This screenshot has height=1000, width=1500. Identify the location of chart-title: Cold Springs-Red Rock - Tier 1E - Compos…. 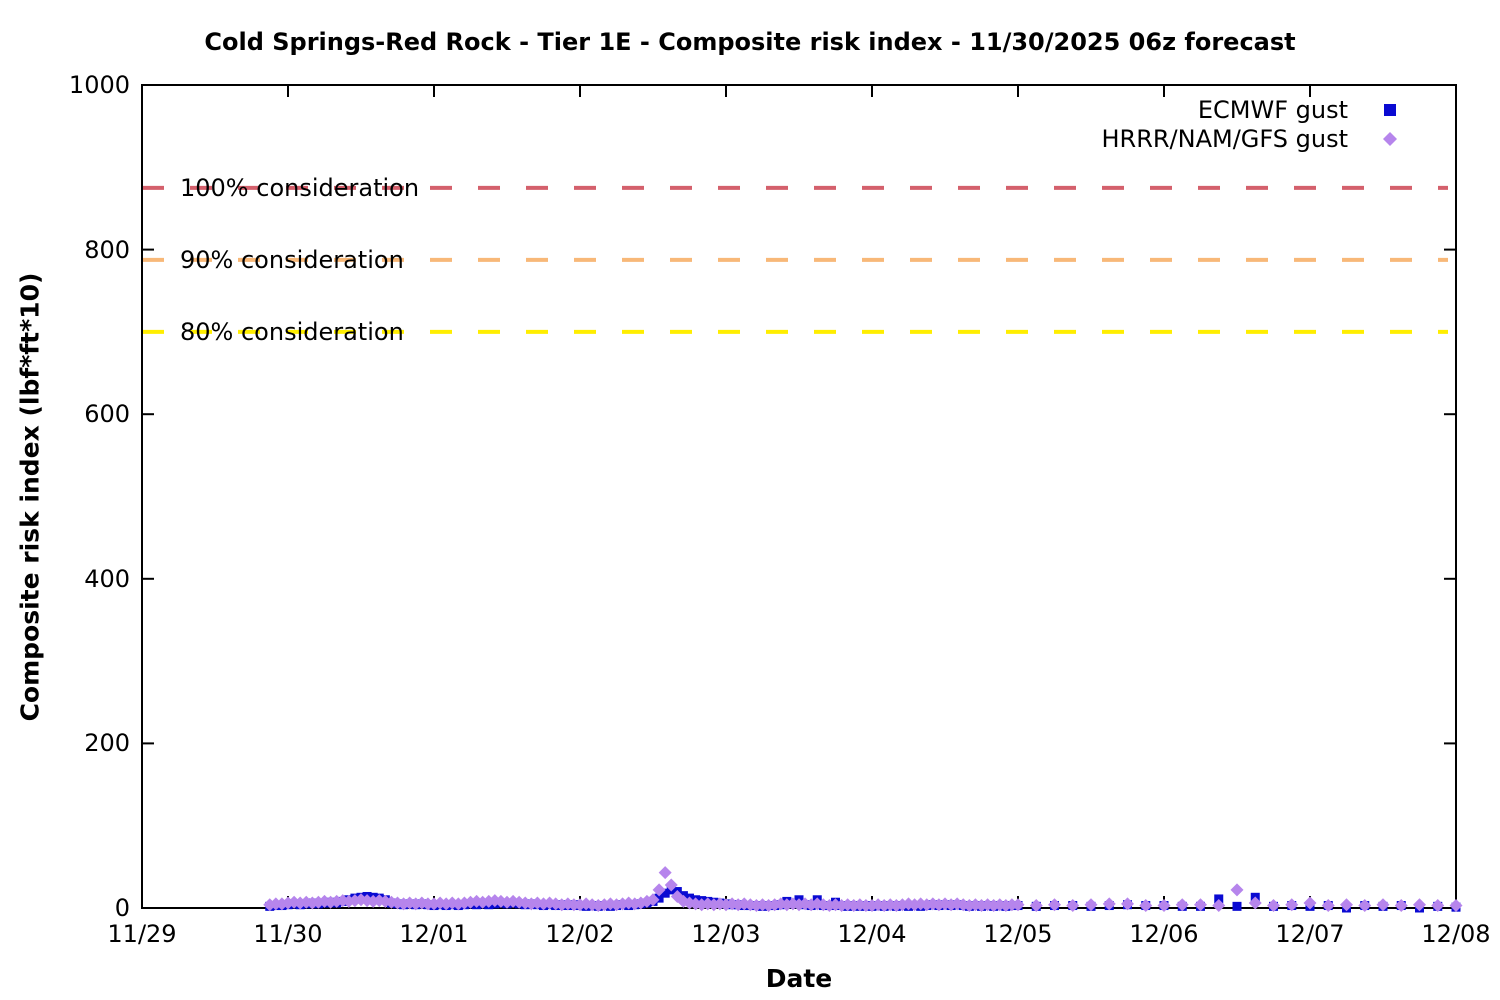
(750, 42).